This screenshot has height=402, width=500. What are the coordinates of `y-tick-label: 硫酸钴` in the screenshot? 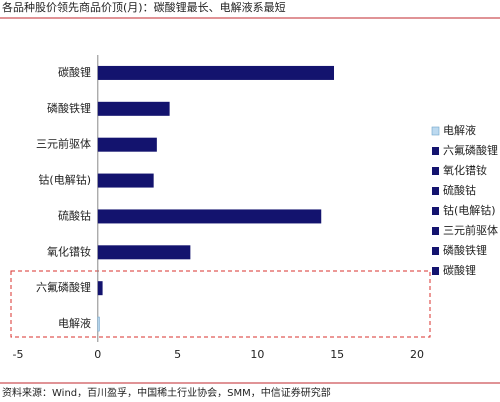 It's located at (74, 215).